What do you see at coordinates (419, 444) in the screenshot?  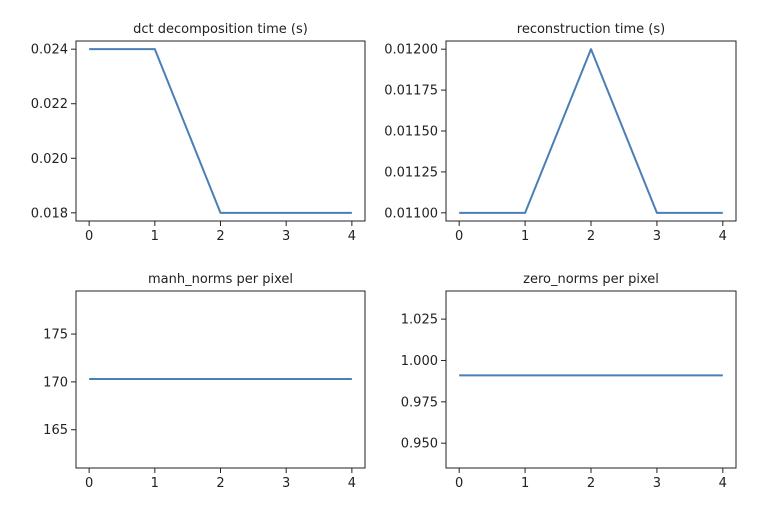 I see `y-tick-label: 0.950` at bounding box center [419, 444].